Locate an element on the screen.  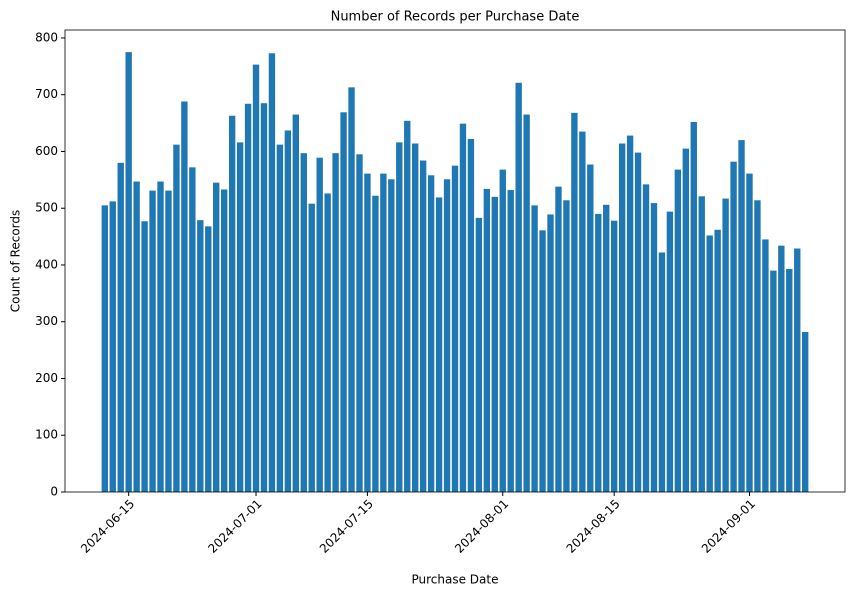
y-tick-label: 0 is located at coordinates (54, 492).